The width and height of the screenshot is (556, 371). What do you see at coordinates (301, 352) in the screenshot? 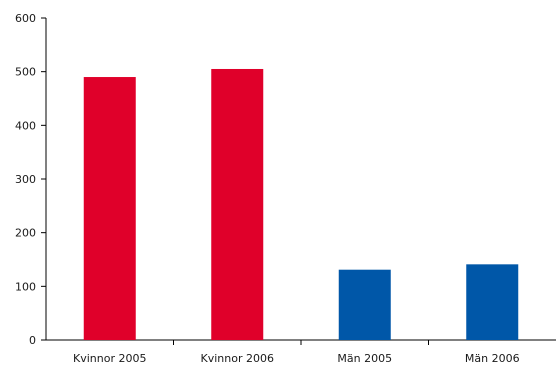
I see `x-axis: Kvinnor 2005 Kvinnor 2006 Män 2005 Män 2006` at bounding box center [301, 352].